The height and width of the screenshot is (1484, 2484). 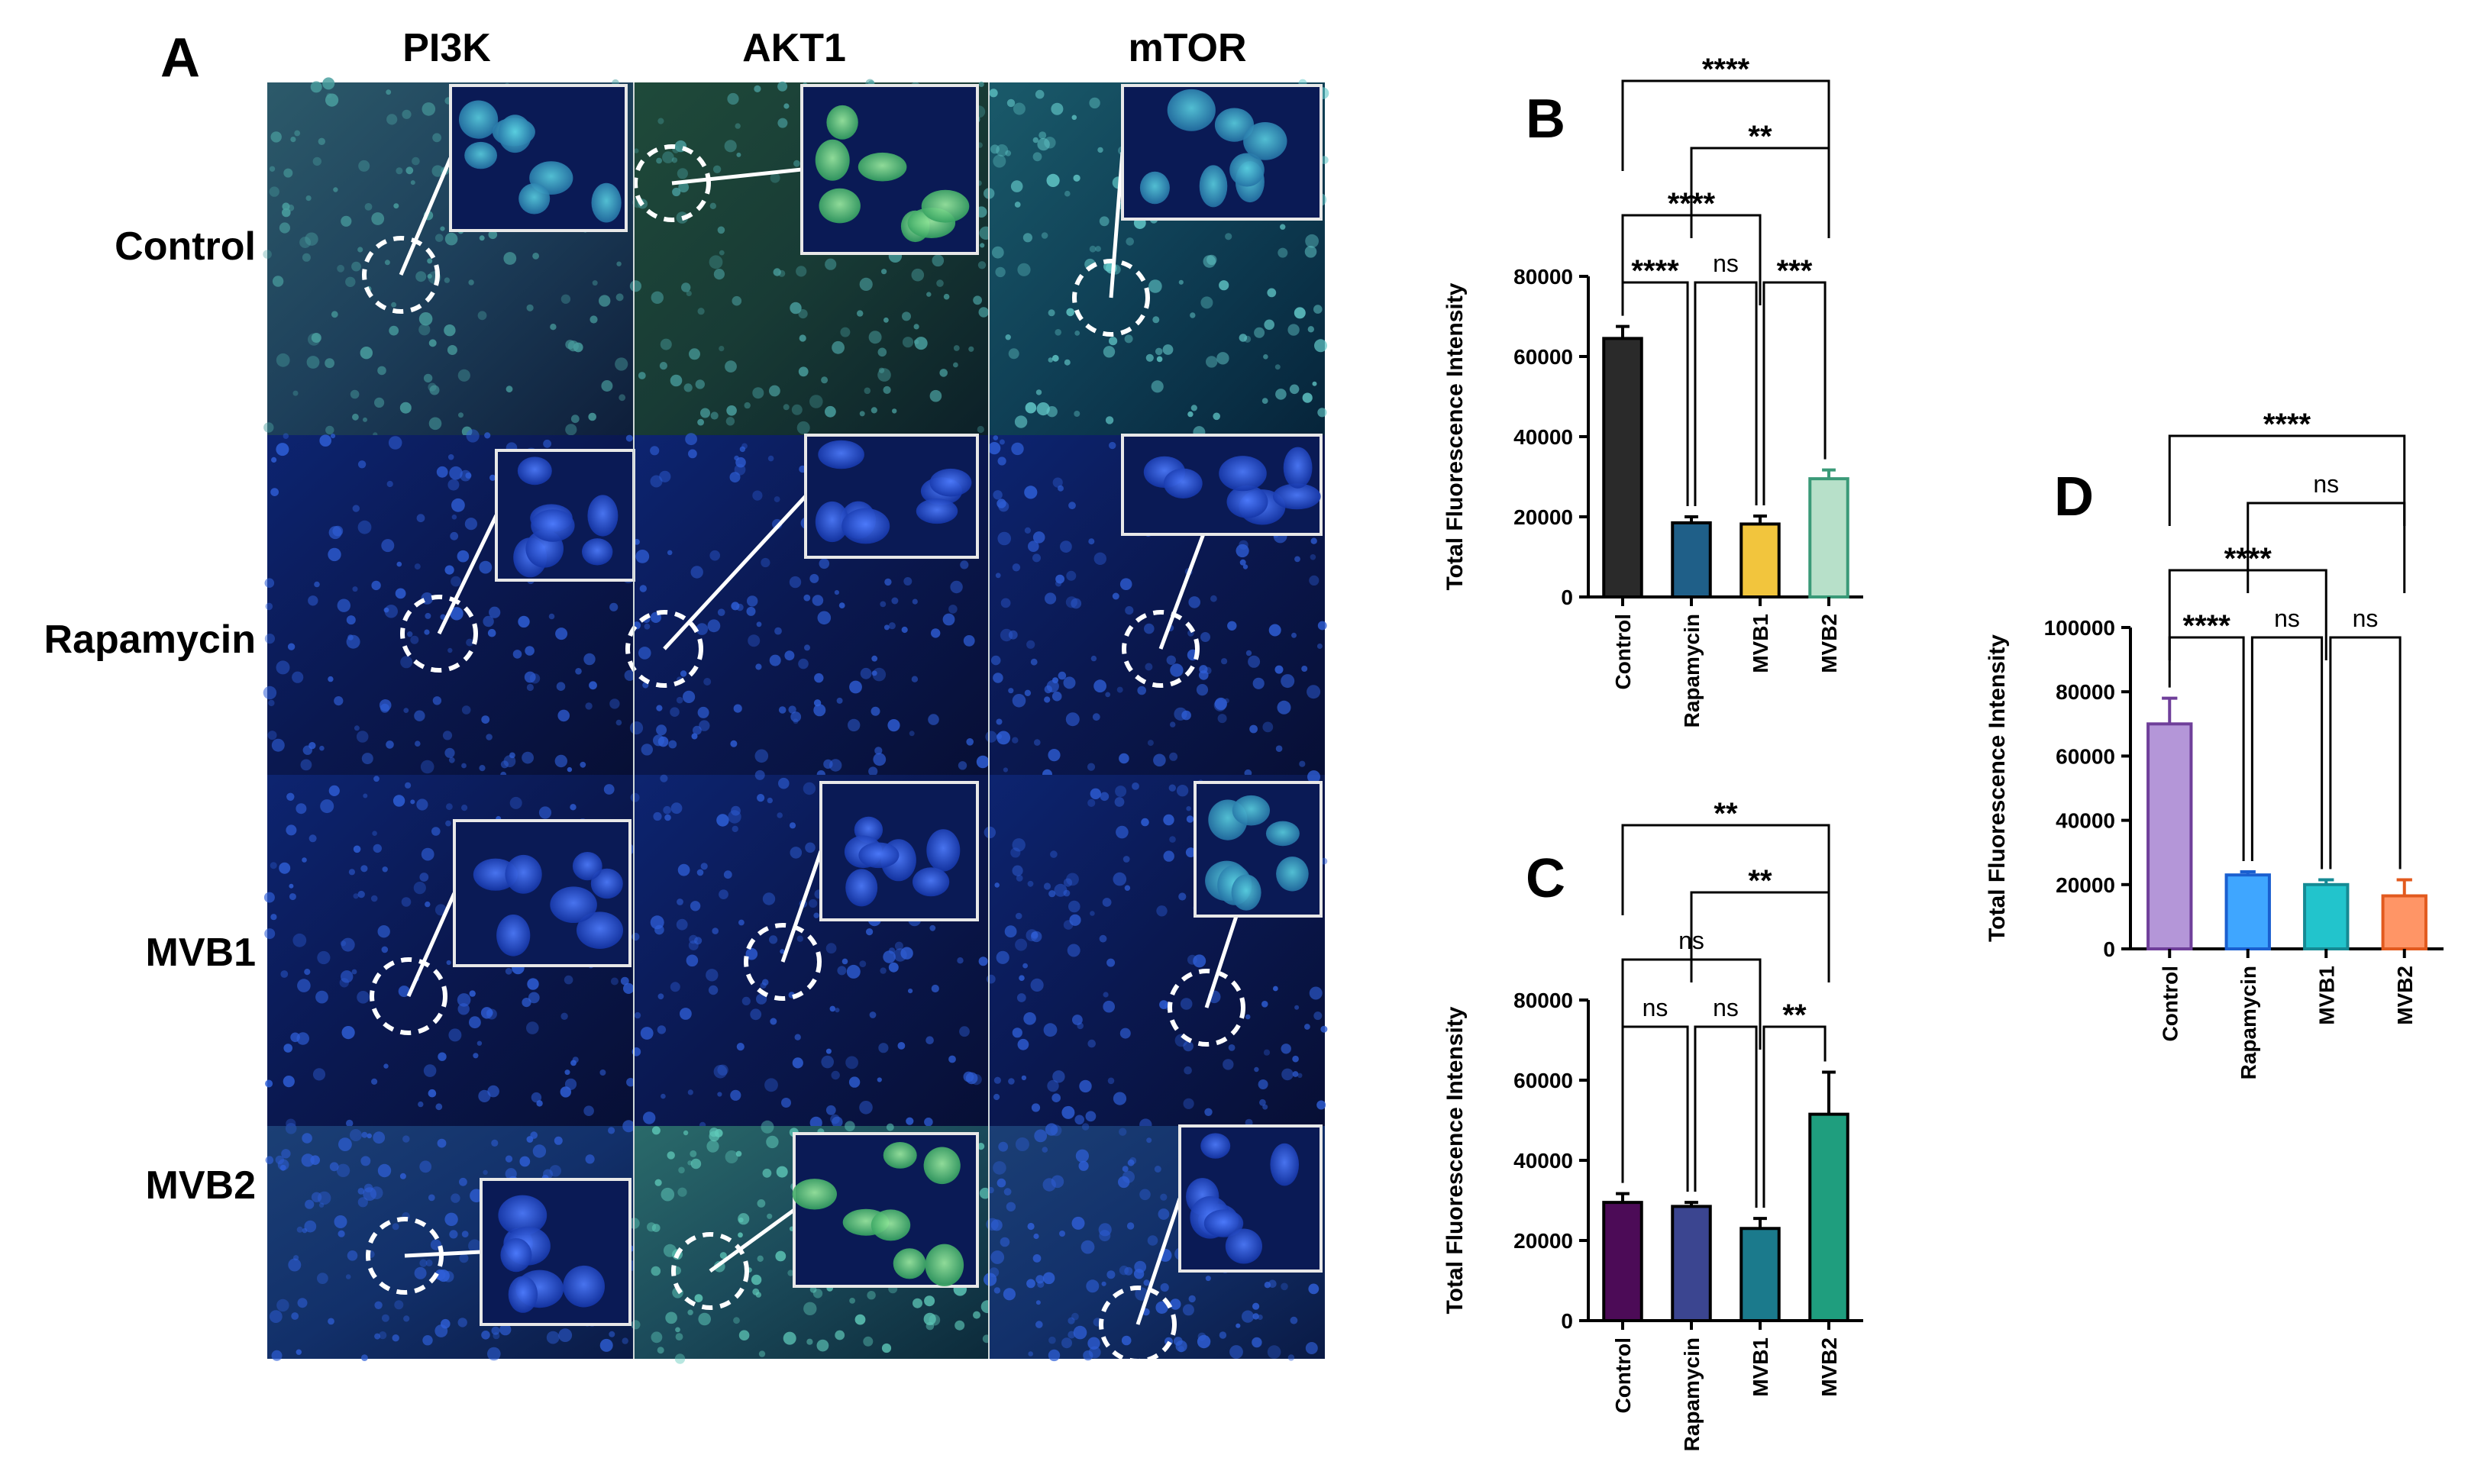 What do you see at coordinates (447, 48) in the screenshot?
I see `column-header-pi3k: PI3K` at bounding box center [447, 48].